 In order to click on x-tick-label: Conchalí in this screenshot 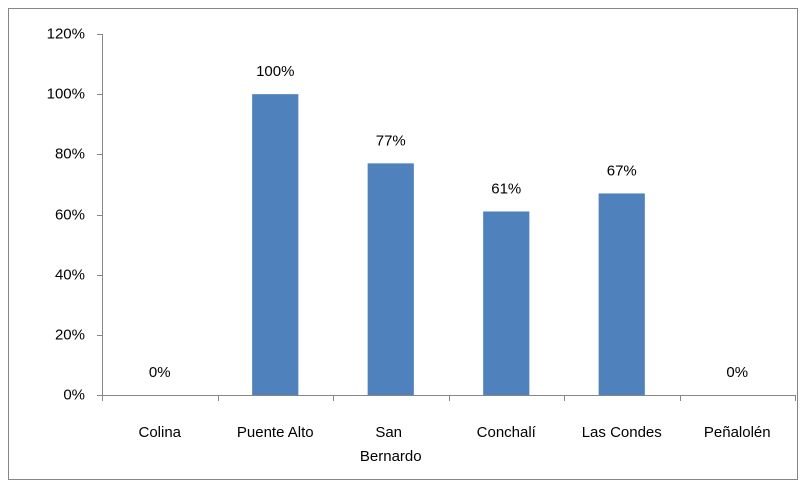, I will do `click(507, 432)`.